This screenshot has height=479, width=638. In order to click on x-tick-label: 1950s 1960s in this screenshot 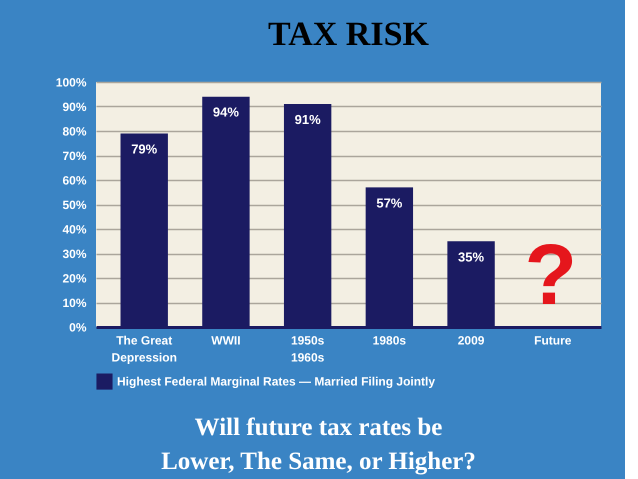, I will do `click(307, 349)`.